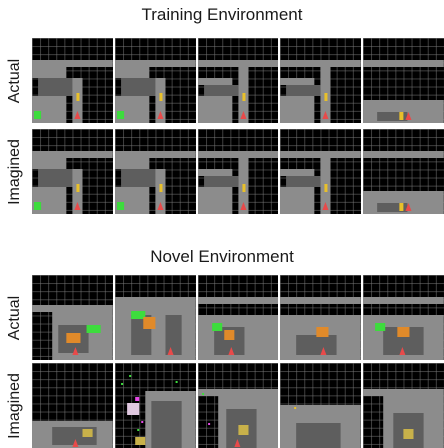  I want to click on row-label-novel-imagined: Imagined, so click(15, 405).